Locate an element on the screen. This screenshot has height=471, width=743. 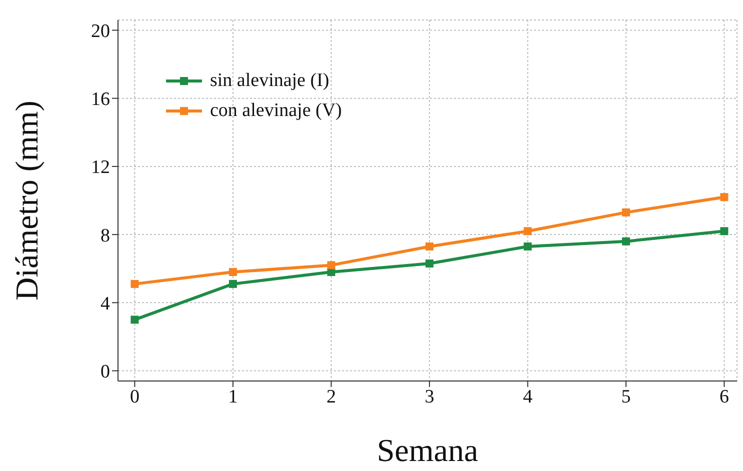
legend-label: sin alevinaje (I) is located at coordinates (270, 81).